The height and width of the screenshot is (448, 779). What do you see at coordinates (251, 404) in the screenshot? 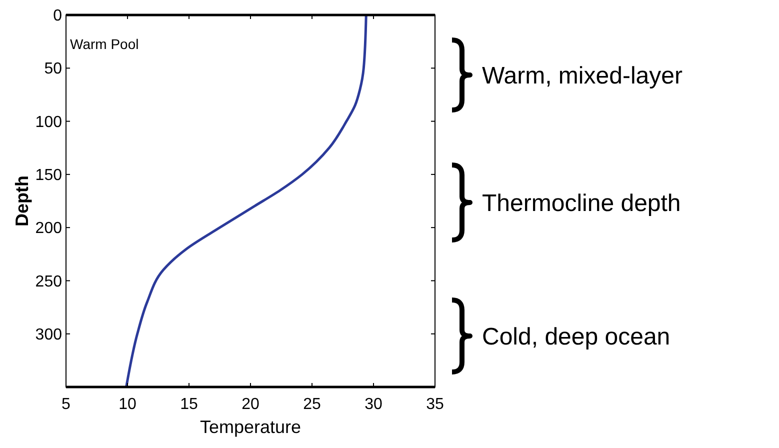
I see `x-tick-label: 20` at bounding box center [251, 404].